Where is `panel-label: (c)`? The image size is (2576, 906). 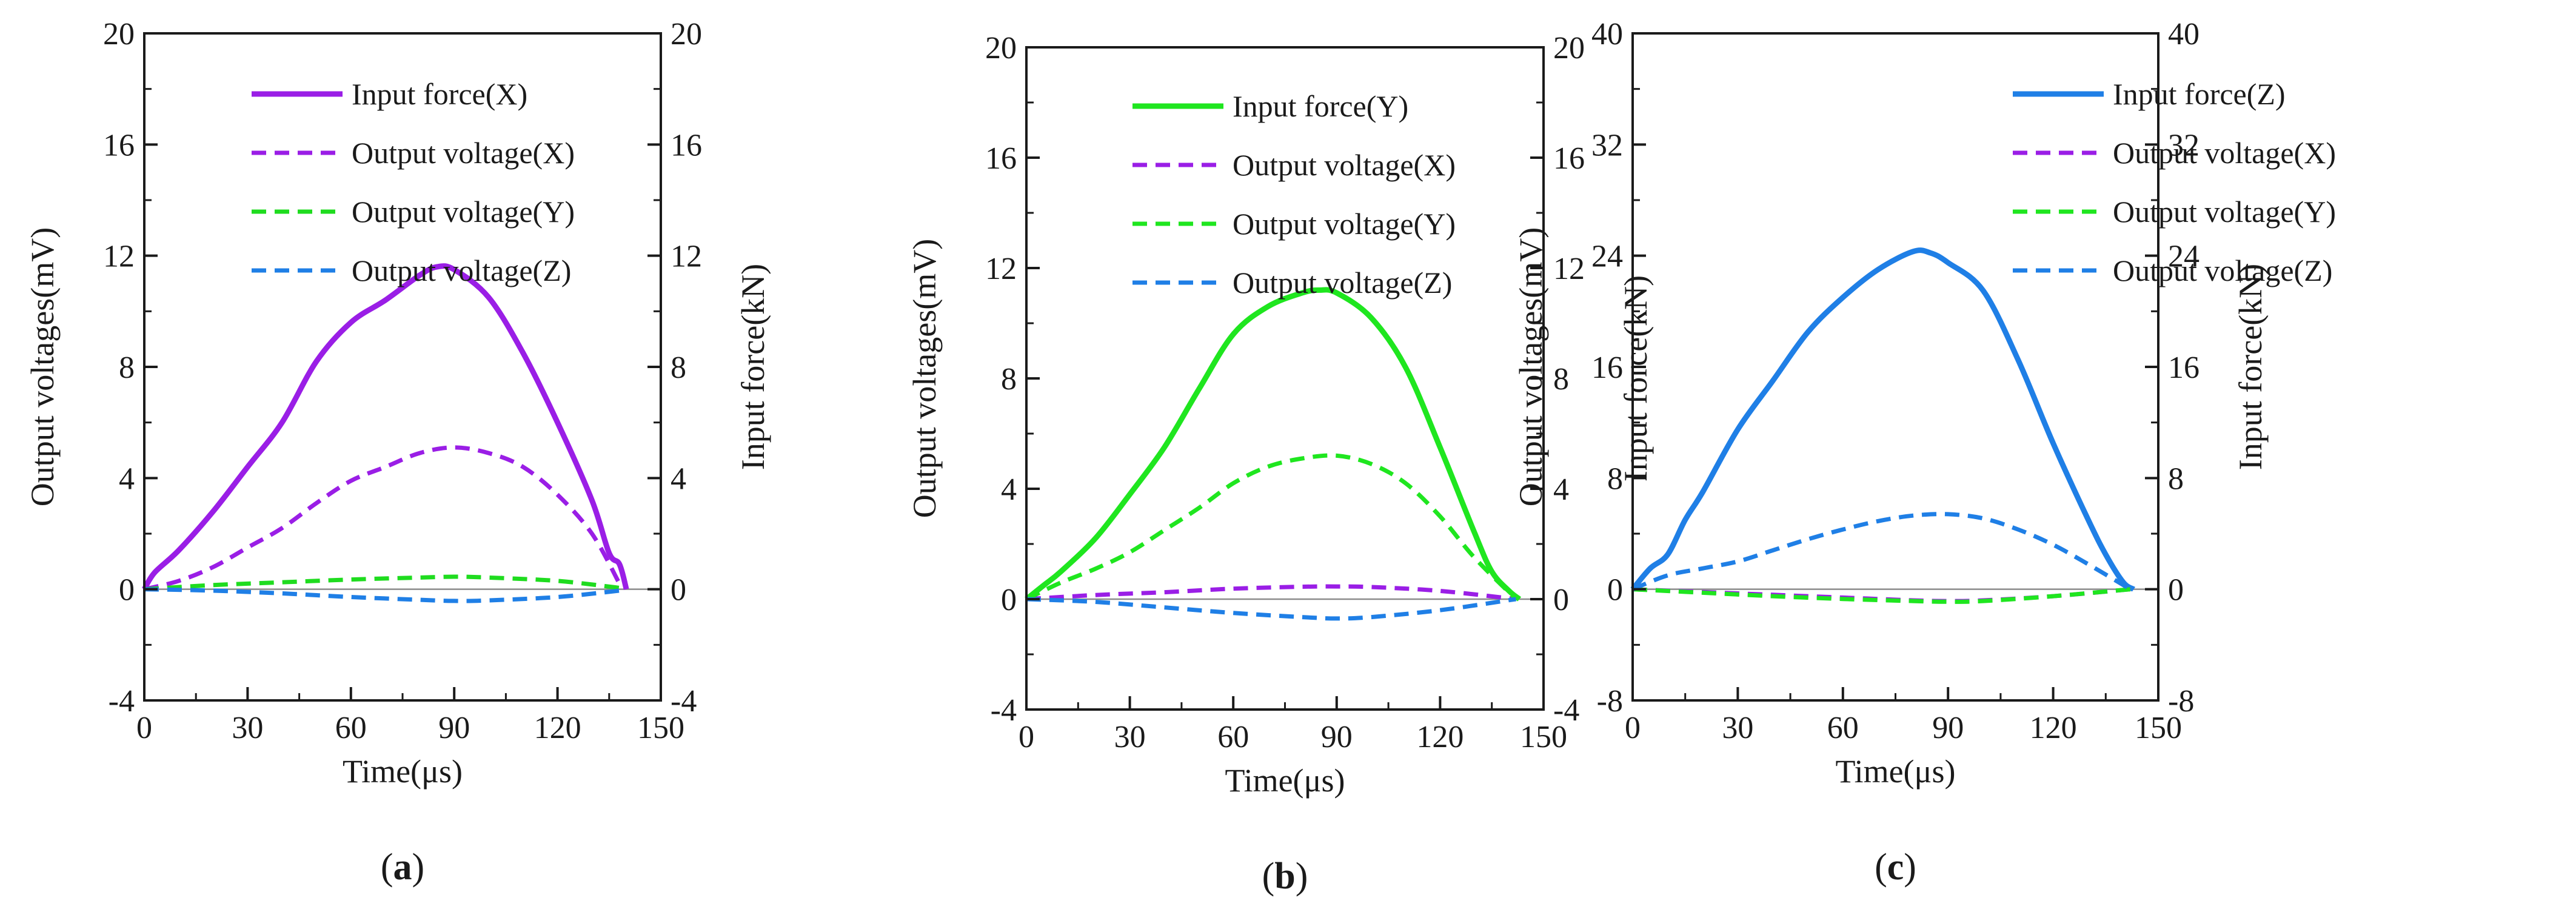 panel-label: (c) is located at coordinates (1895, 867).